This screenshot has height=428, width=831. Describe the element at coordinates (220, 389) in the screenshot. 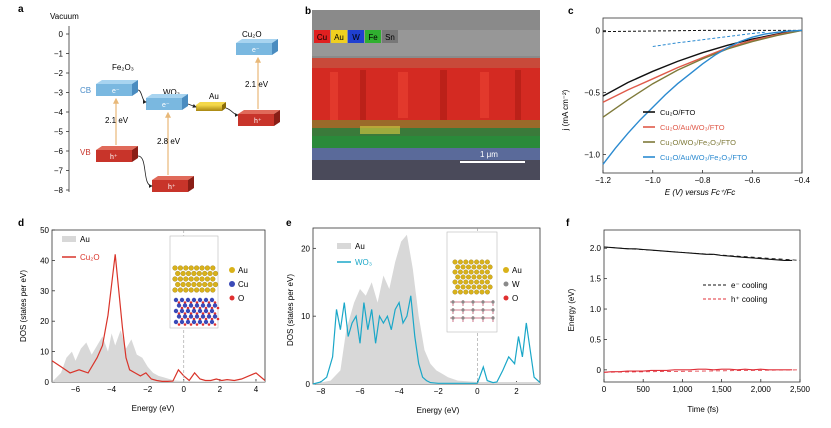

I see `x-tick-label: 2` at that location.